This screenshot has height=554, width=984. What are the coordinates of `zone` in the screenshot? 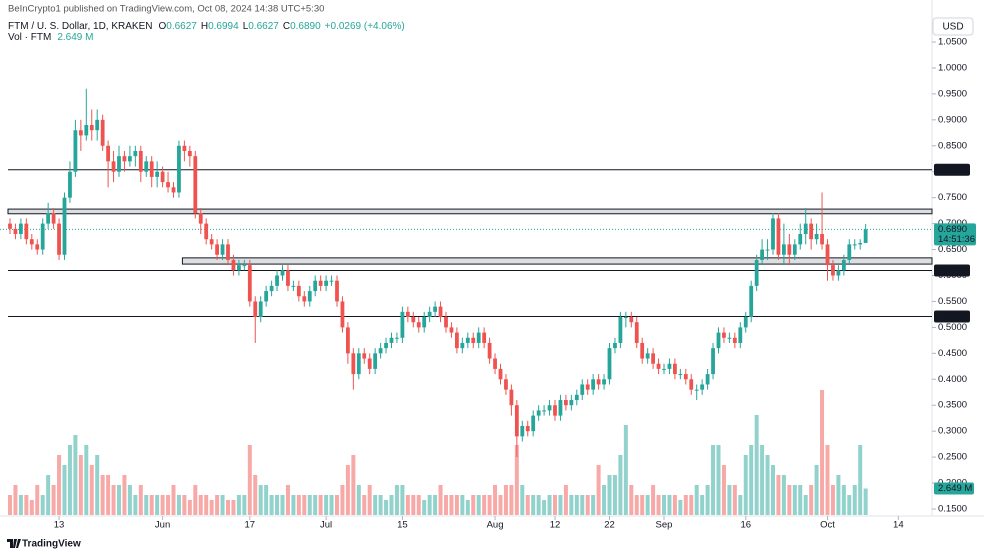 It's located at (557, 261).